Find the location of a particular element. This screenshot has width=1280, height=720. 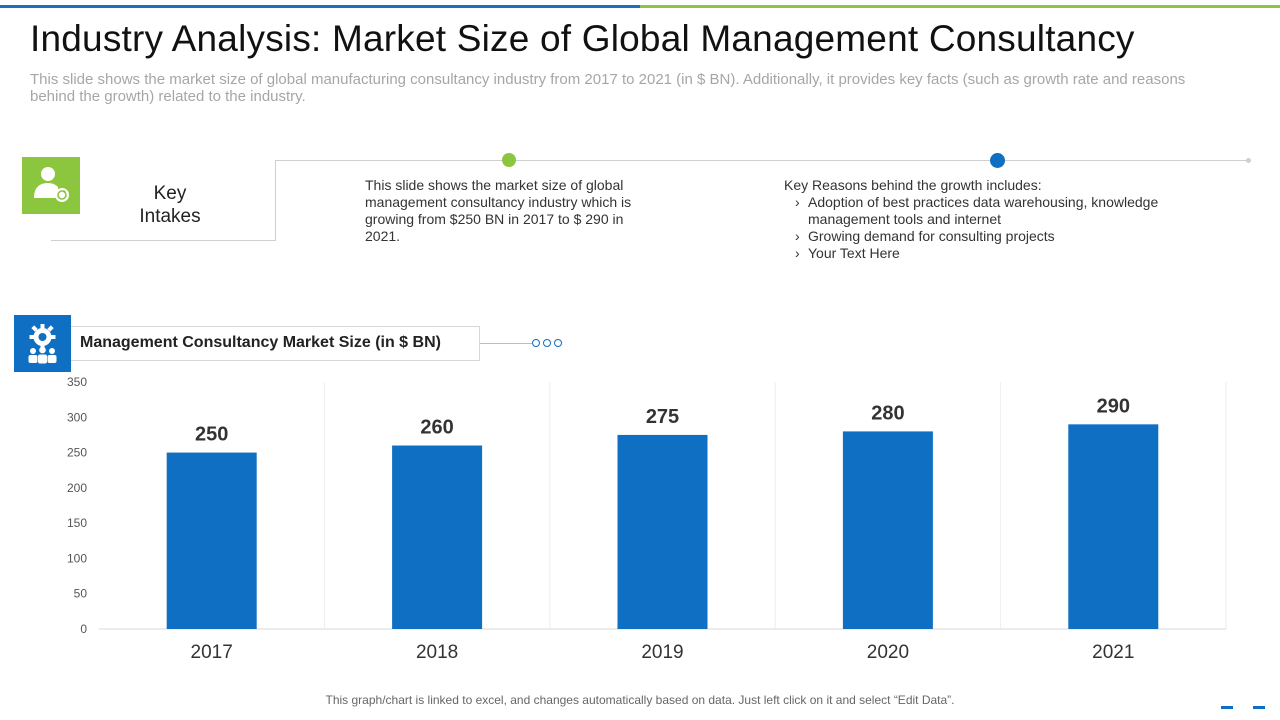

timeline-line is located at coordinates (762, 160).